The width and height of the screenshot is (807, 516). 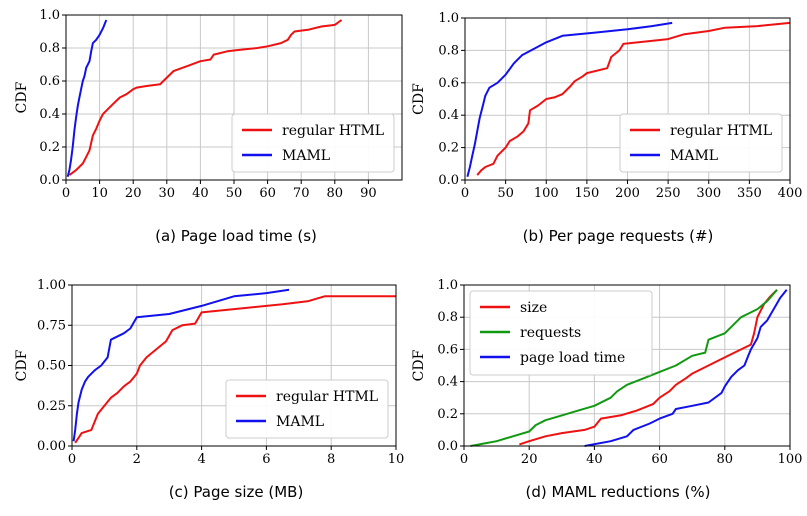 I want to click on legend-label: requests, so click(x=550, y=333).